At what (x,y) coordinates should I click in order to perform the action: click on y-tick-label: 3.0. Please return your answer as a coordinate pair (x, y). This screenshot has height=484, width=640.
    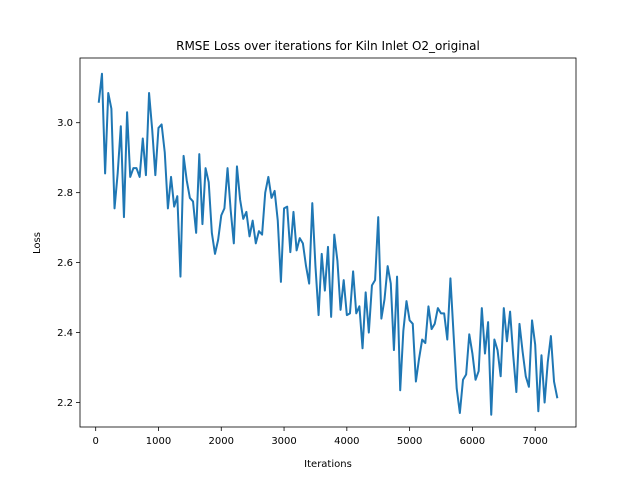
    Looking at the image, I should click on (65, 123).